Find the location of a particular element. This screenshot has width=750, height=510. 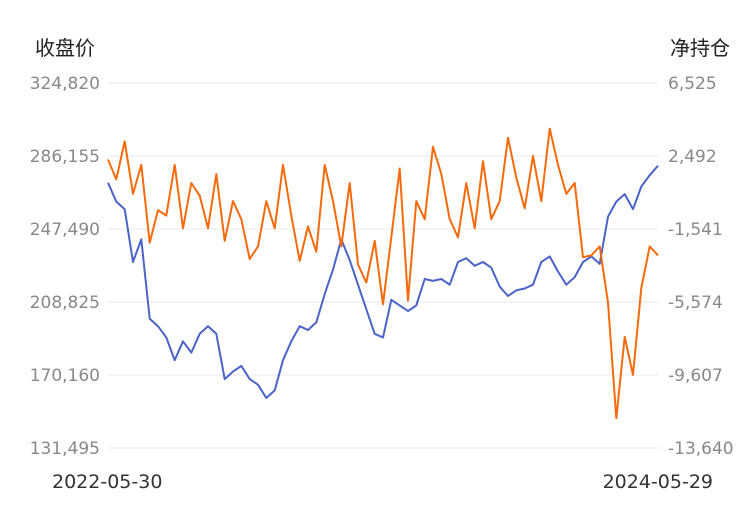

right-tick-label: -13,640 is located at coordinates (701, 449).